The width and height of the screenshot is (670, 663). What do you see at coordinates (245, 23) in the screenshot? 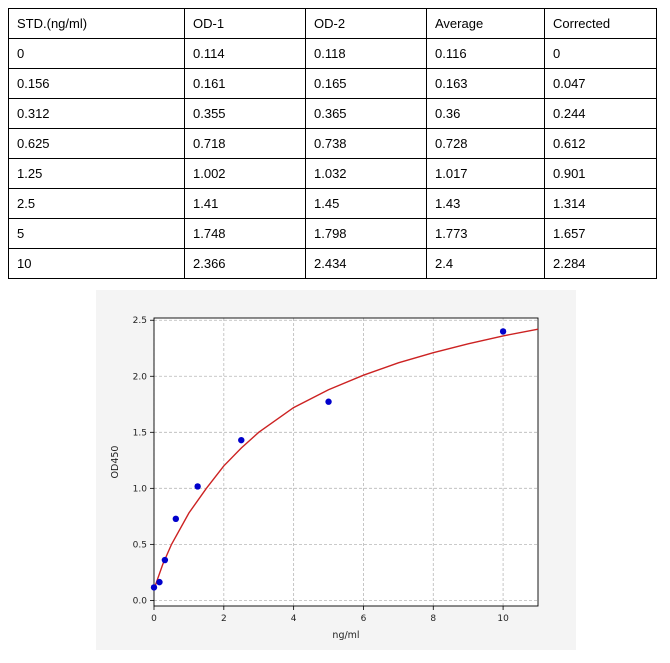
I see `table-header-cell: OD-1` at bounding box center [245, 23].